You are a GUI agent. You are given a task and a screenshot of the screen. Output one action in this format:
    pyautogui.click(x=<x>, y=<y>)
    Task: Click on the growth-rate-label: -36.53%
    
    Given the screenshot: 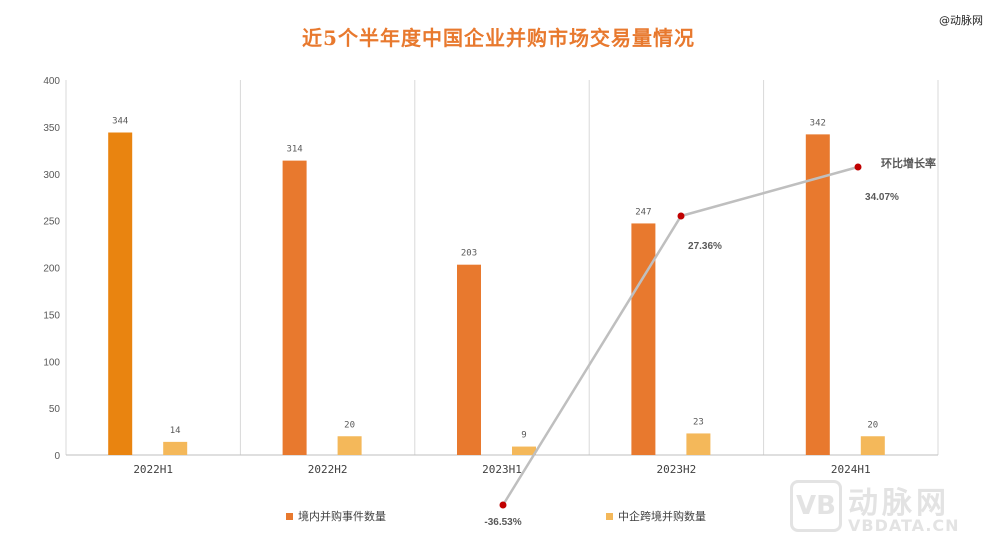 What is the action you would take?
    pyautogui.click(x=502, y=522)
    